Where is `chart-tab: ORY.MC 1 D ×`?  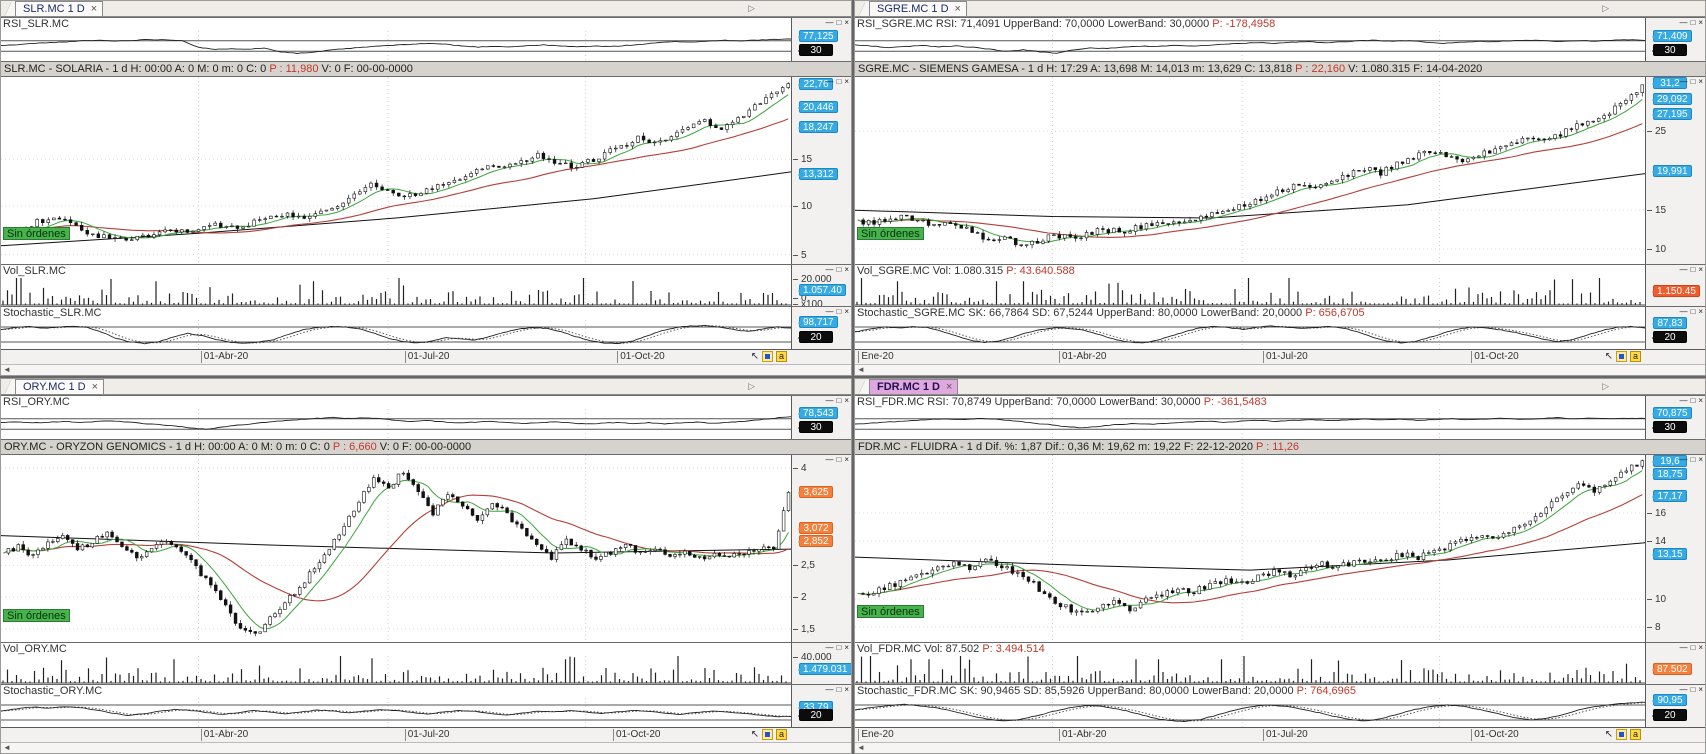 chart-tab: ORY.MC 1 D × is located at coordinates (59, 386).